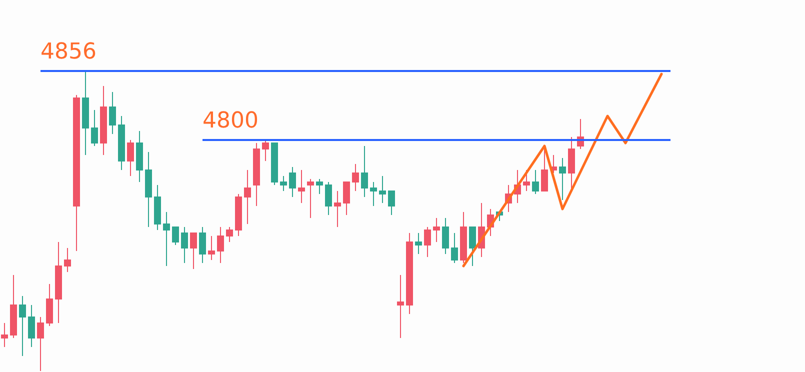 The height and width of the screenshot is (372, 805). Describe the element at coordinates (68, 52) in the screenshot. I see `text: 4856` at that location.